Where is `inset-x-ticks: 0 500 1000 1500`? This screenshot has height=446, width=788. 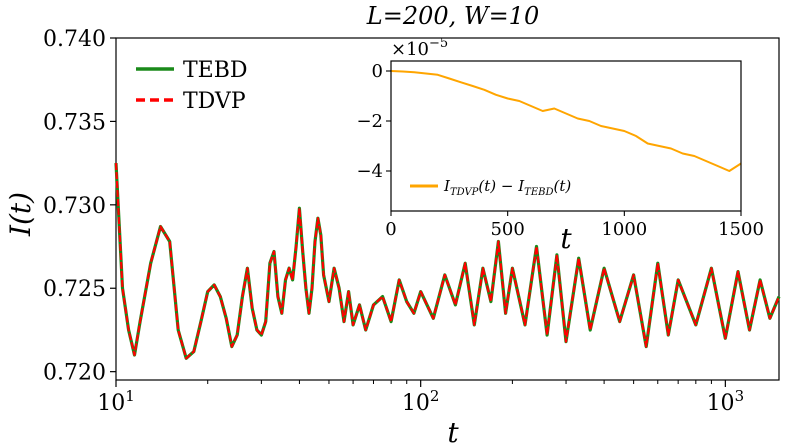 inset-x-ticks: 0 500 1000 1500 is located at coordinates (574, 225).